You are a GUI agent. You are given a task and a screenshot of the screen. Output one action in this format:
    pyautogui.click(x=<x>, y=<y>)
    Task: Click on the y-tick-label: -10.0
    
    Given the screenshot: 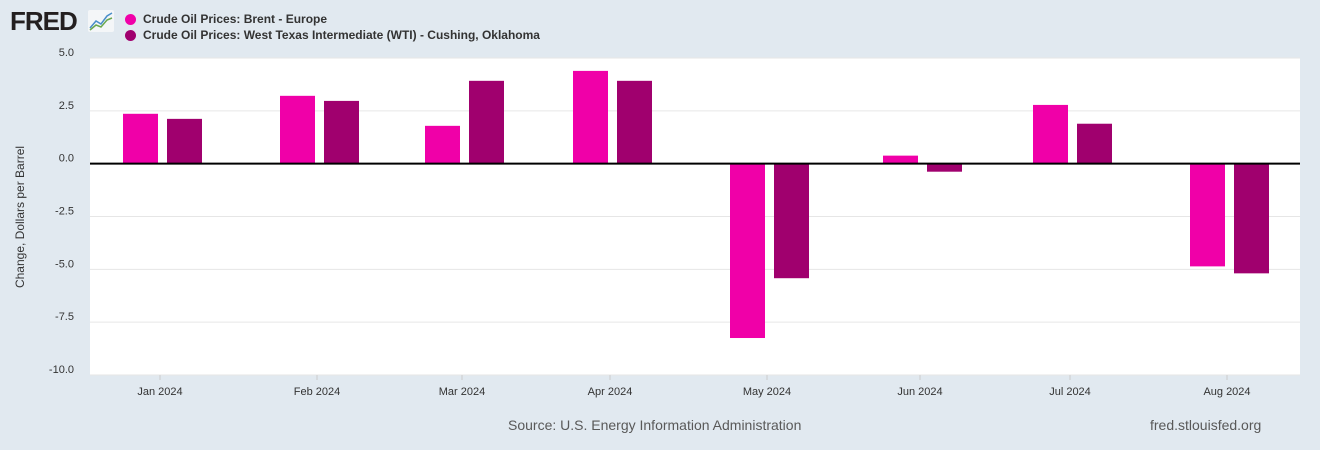 What is the action you would take?
    pyautogui.click(x=61, y=370)
    